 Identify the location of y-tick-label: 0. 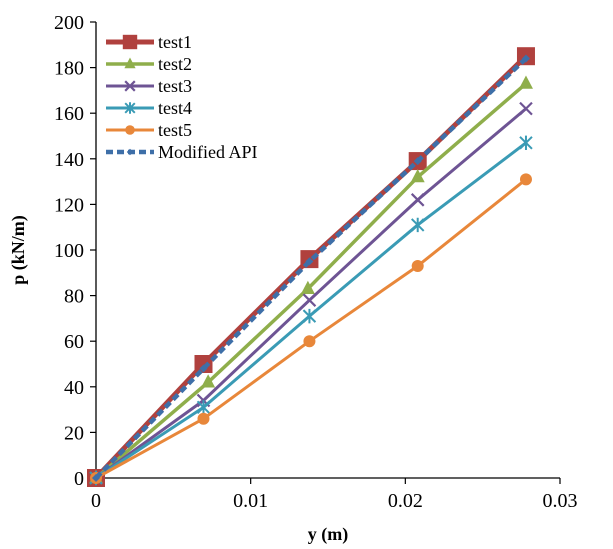
(79, 479).